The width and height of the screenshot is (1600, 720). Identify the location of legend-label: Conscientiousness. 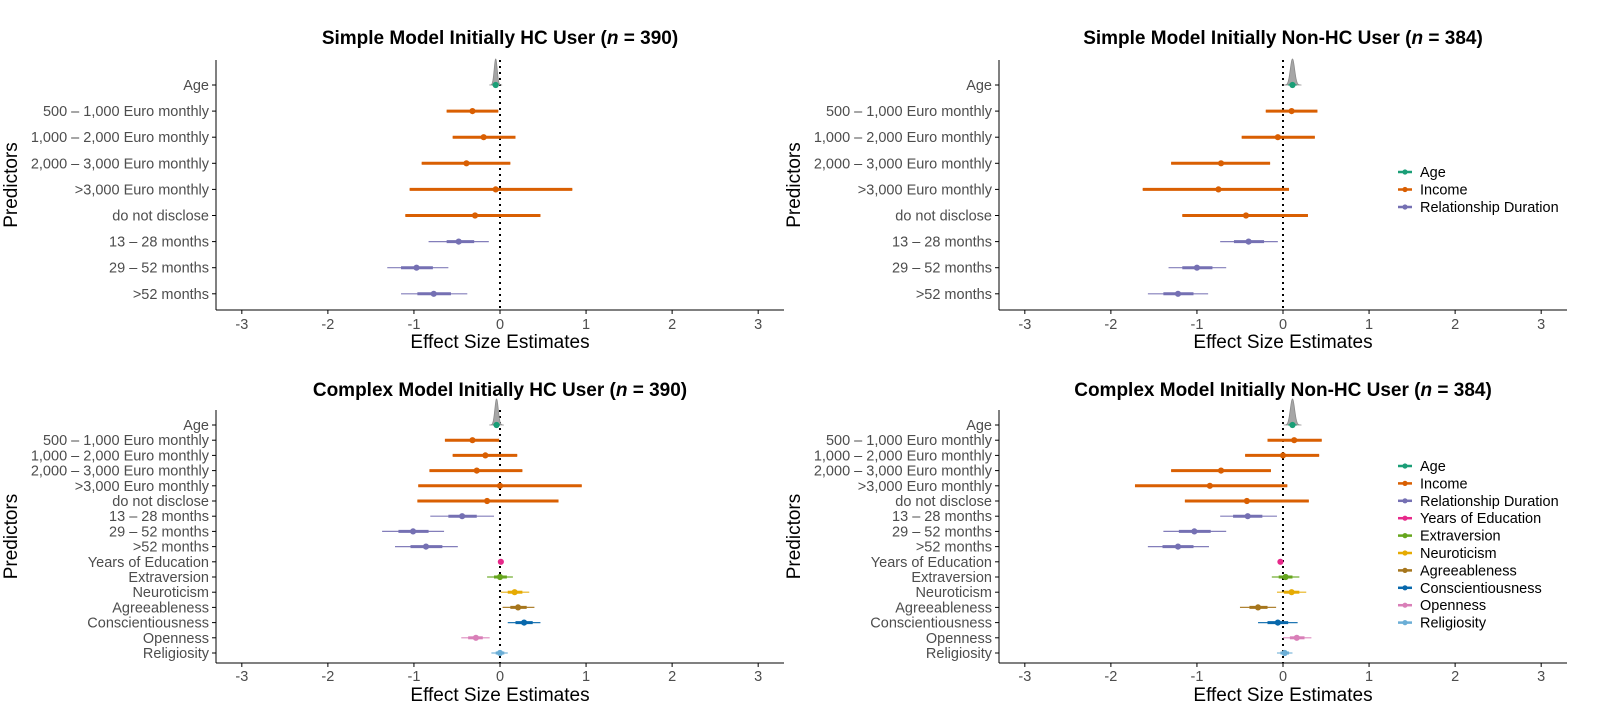
(1481, 589).